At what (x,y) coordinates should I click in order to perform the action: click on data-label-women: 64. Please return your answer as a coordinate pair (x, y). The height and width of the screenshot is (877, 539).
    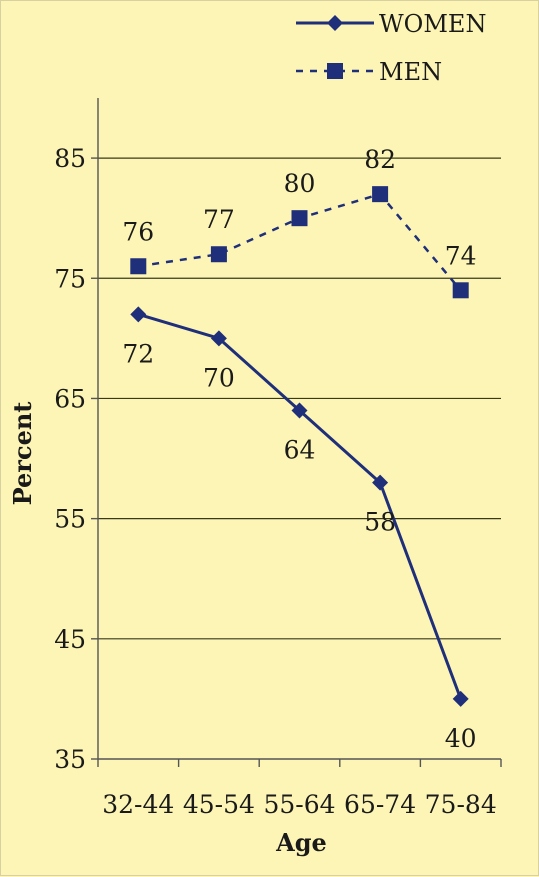
    Looking at the image, I should click on (300, 449).